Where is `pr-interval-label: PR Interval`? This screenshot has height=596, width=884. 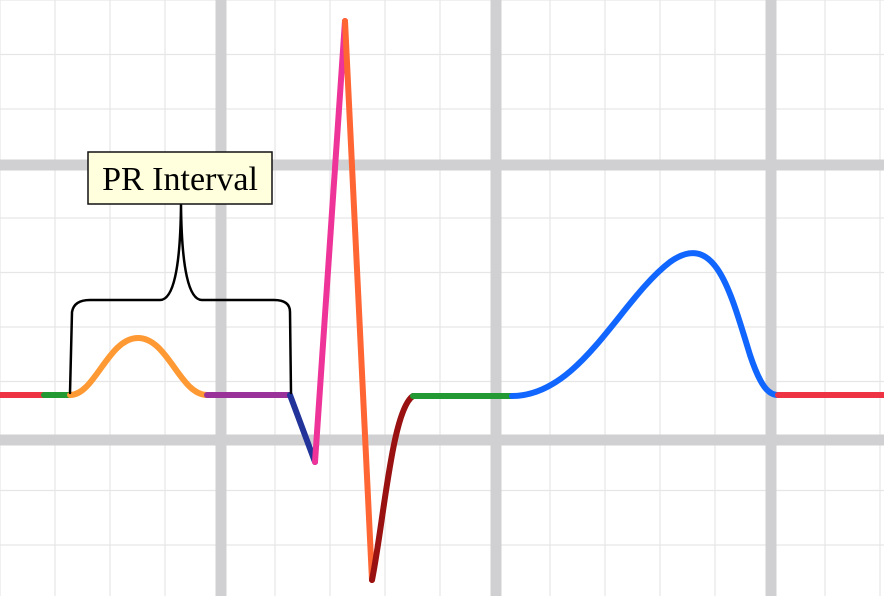 pr-interval-label: PR Interval is located at coordinates (180, 178).